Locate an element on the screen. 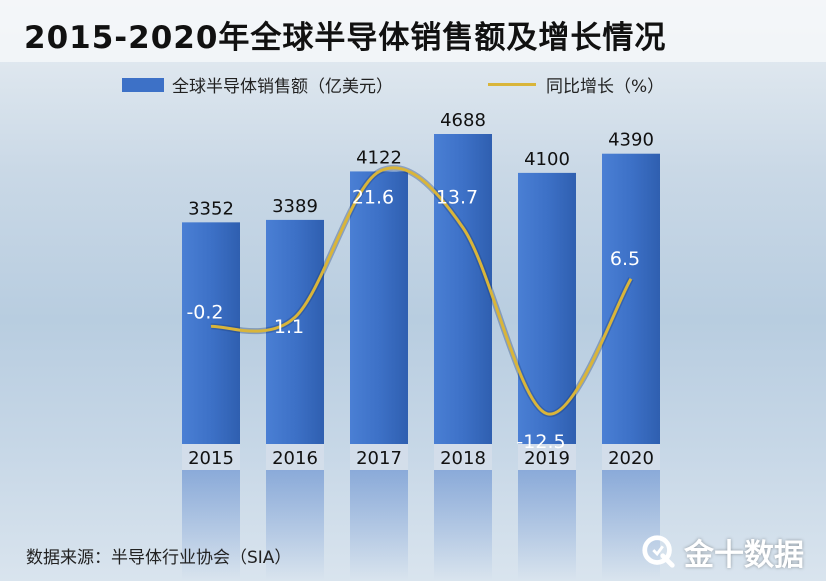  bar-2018 is located at coordinates (463, 289).